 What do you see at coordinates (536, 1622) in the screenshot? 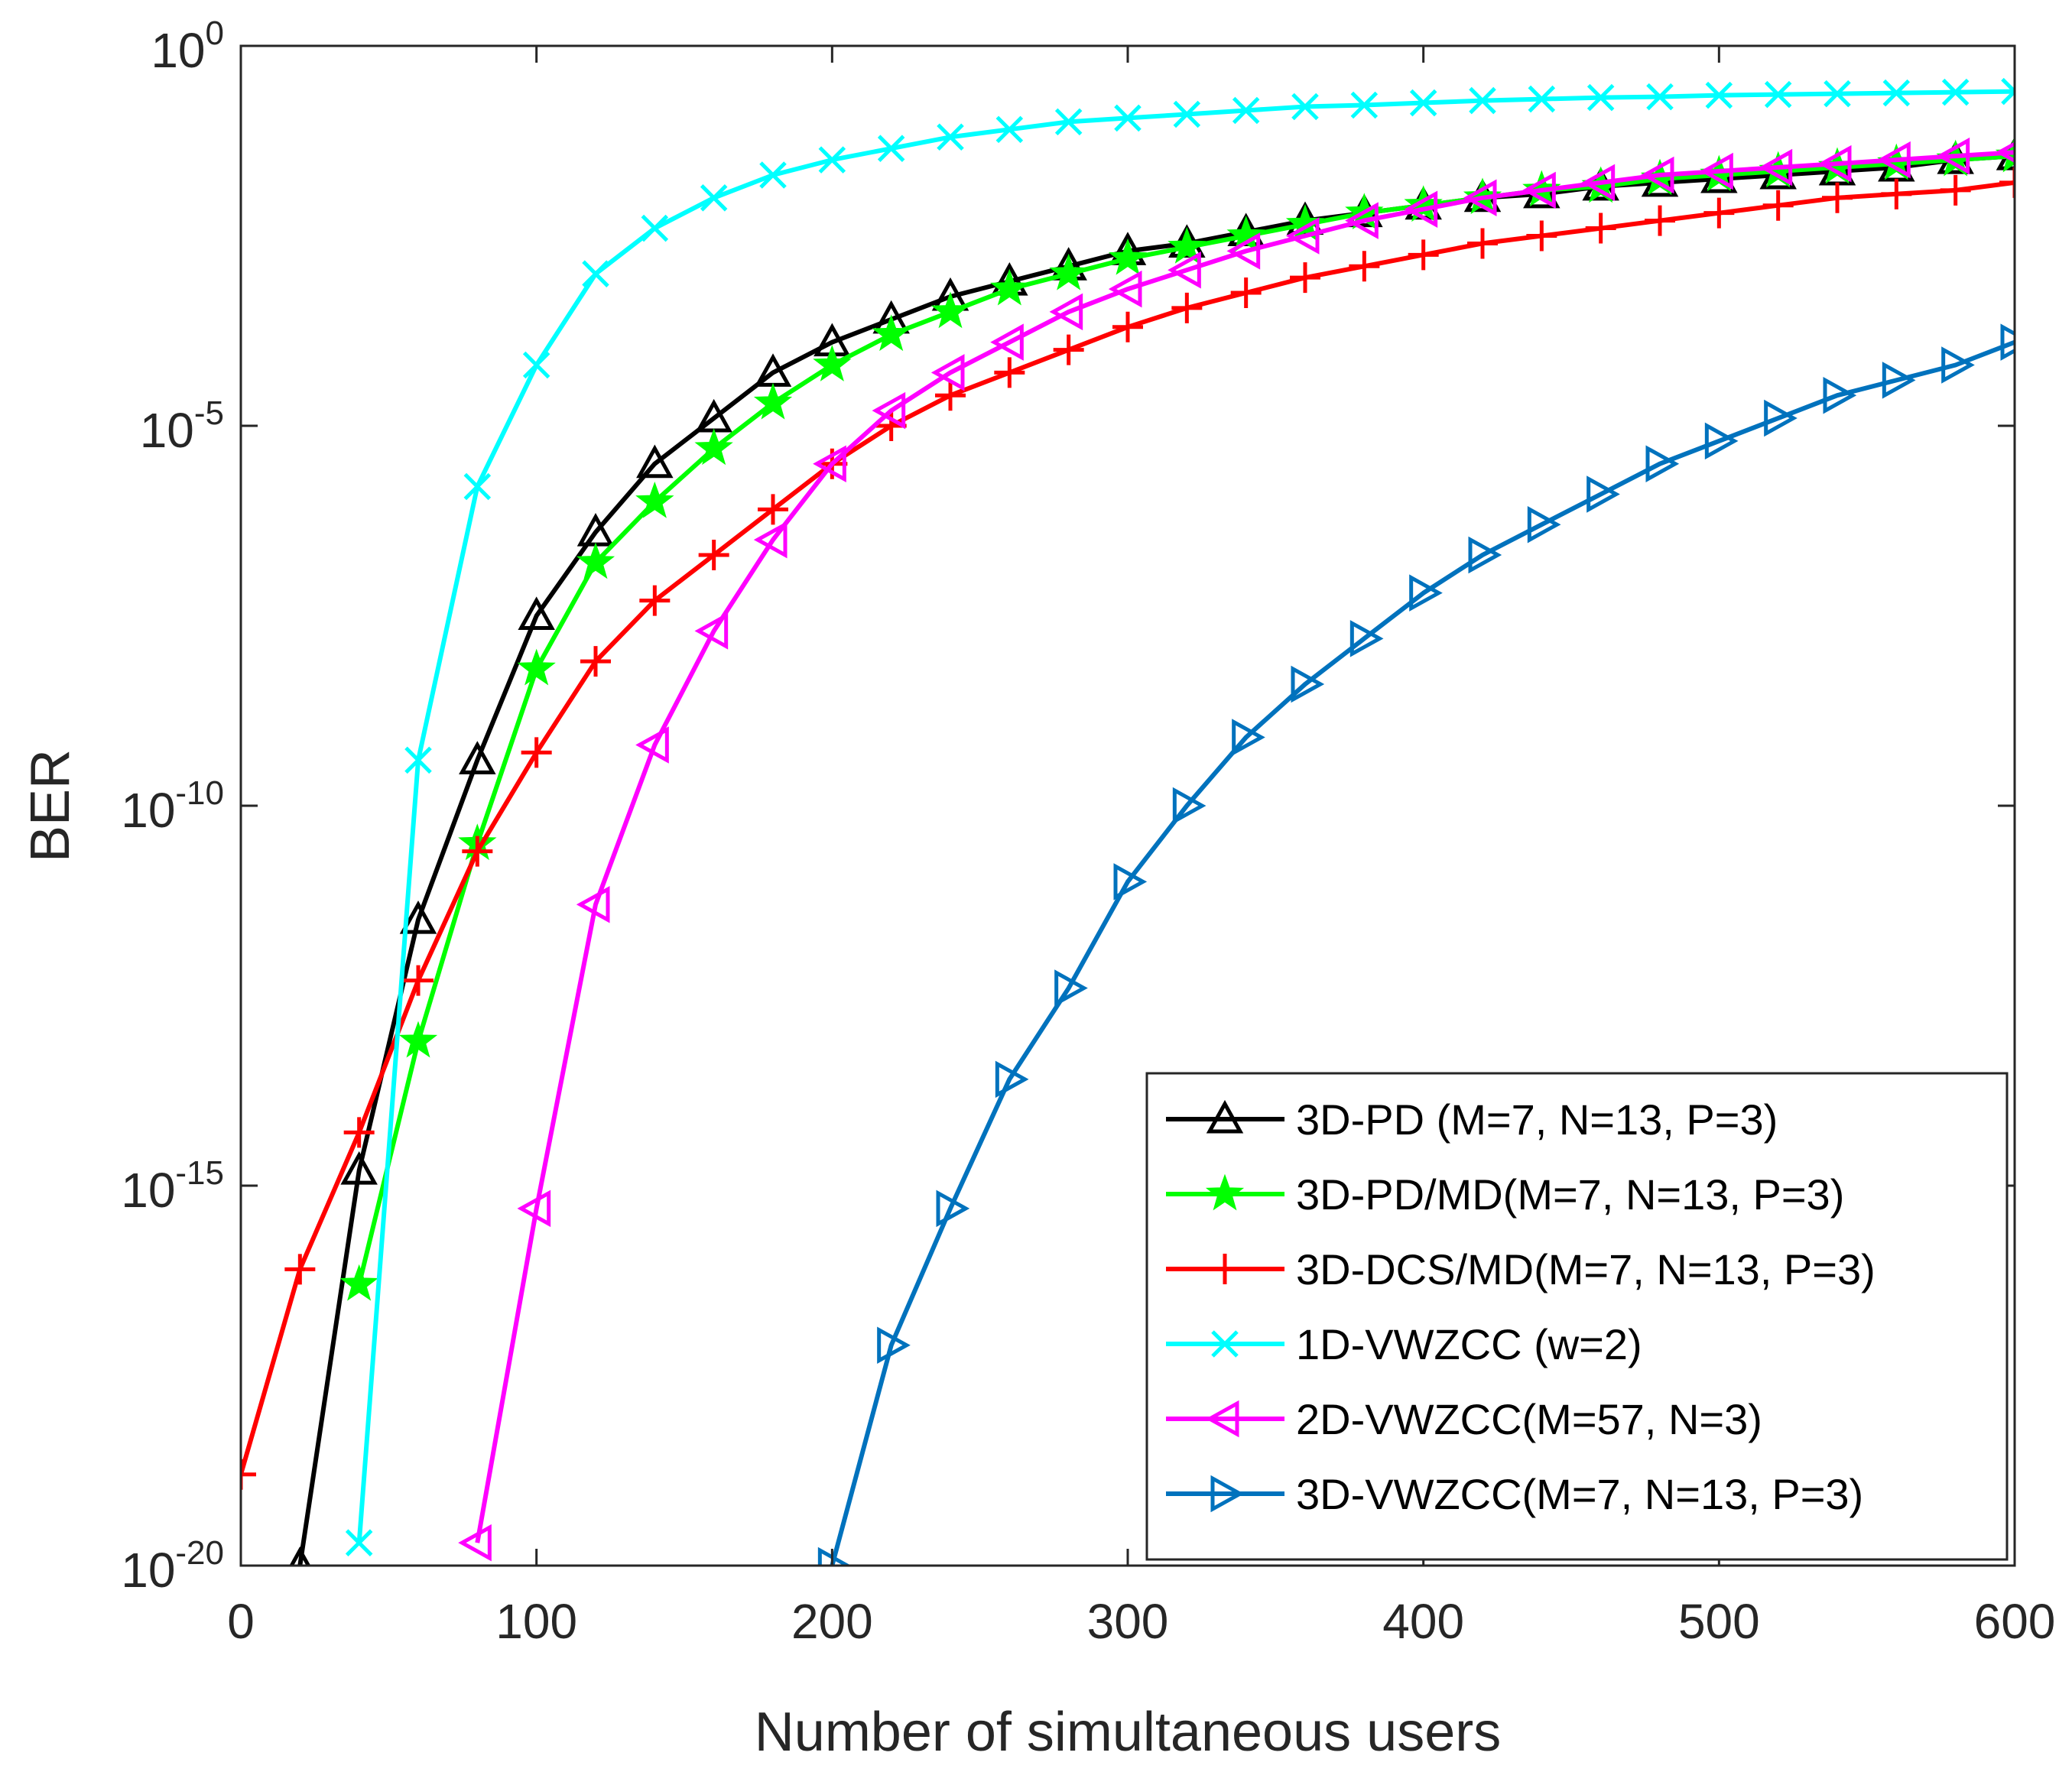
I see `x-tick-label: 100` at bounding box center [536, 1622].